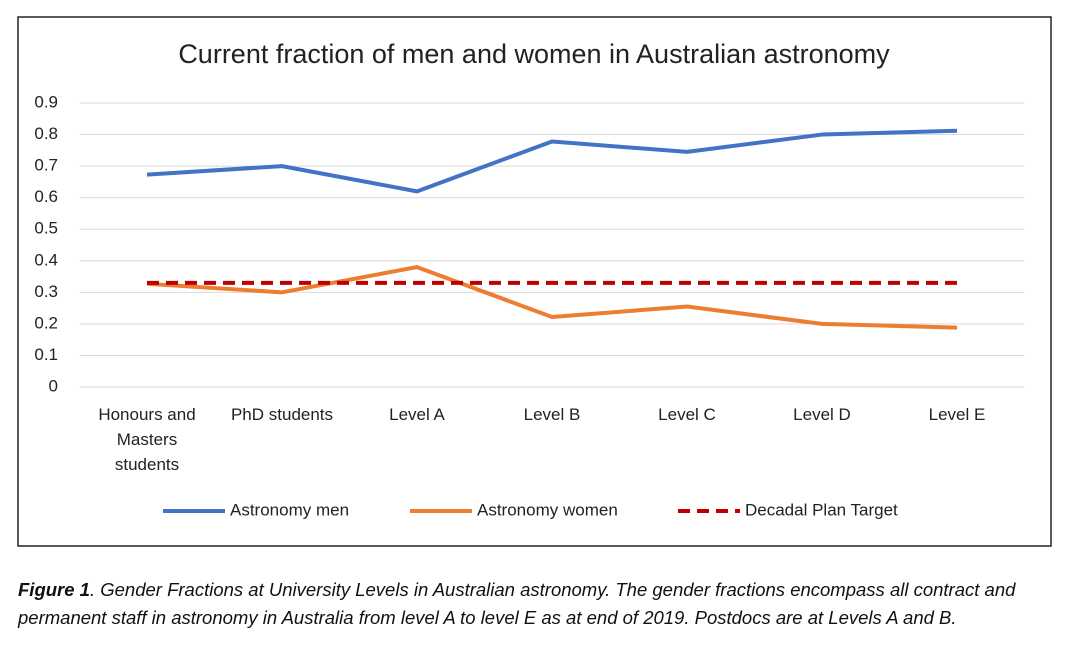 The image size is (1069, 671). I want to click on x-tick-label: Level E, so click(957, 414).